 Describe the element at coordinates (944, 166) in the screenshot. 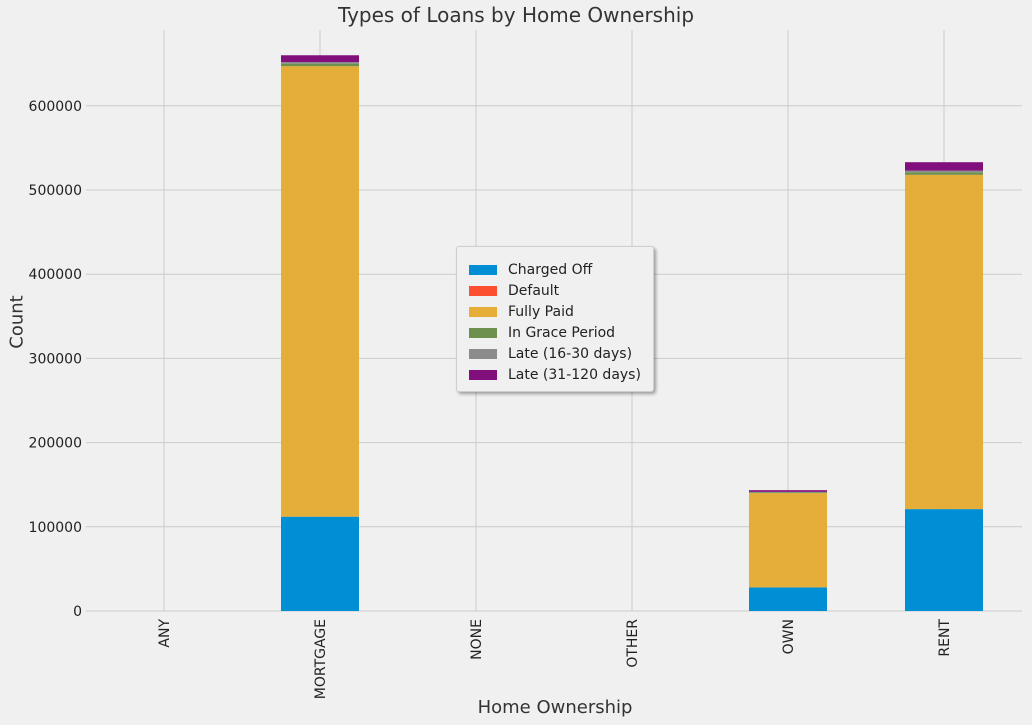

I see `bar-rent-late-31-120-days` at that location.